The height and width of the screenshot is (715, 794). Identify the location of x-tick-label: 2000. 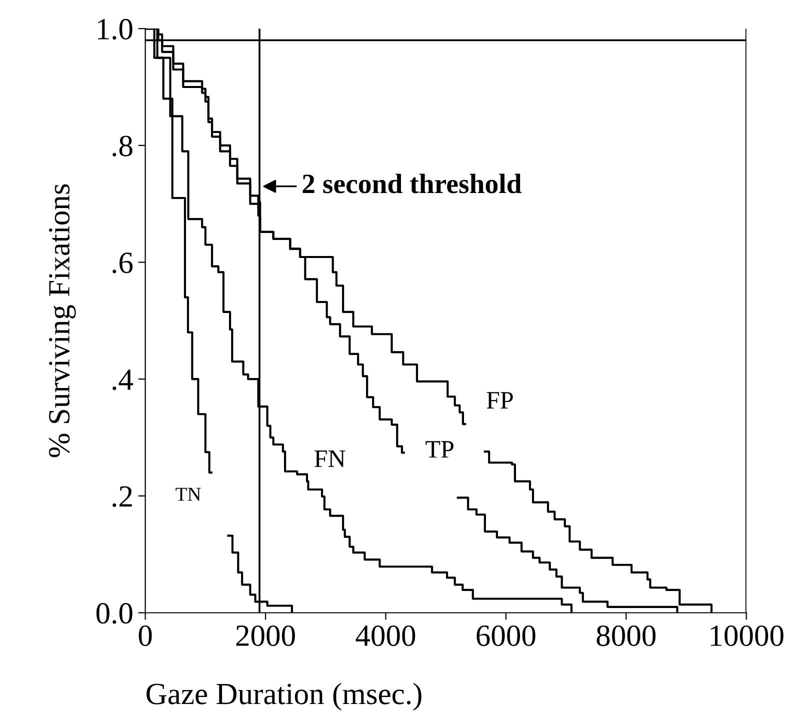
(265, 635).